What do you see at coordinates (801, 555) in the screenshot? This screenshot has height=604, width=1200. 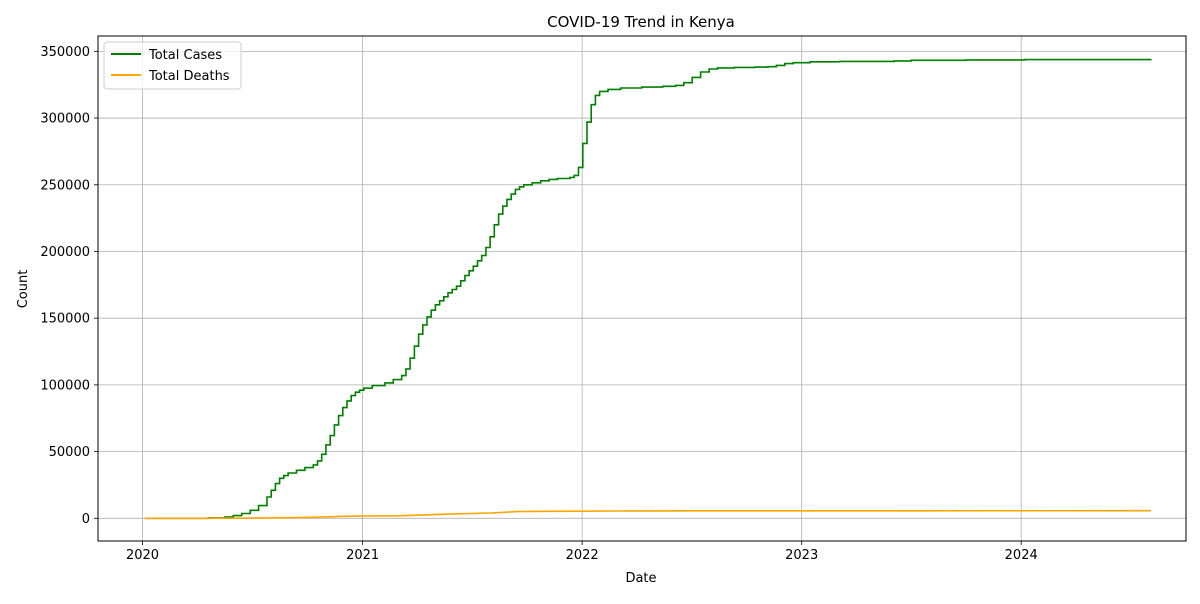 I see `x-tick-label: 2023` at bounding box center [801, 555].